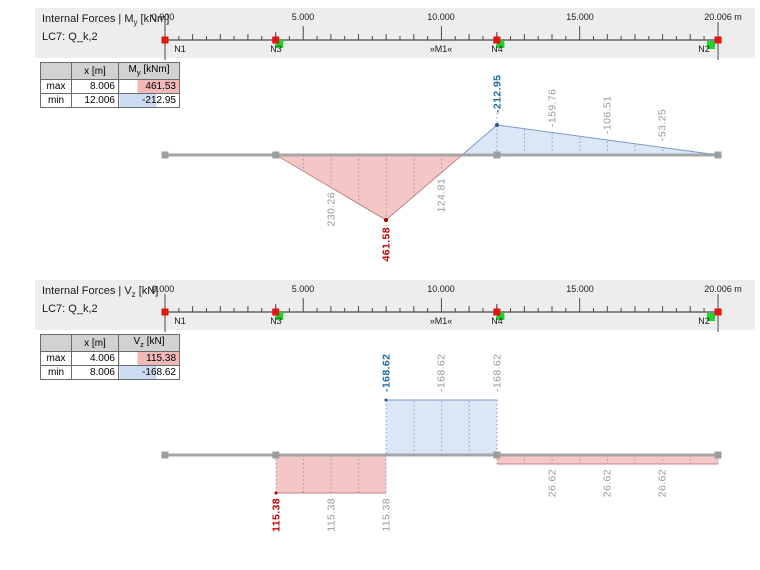 This screenshot has width=760, height=570. I want to click on shear-min-label: -168.62, so click(387, 373).